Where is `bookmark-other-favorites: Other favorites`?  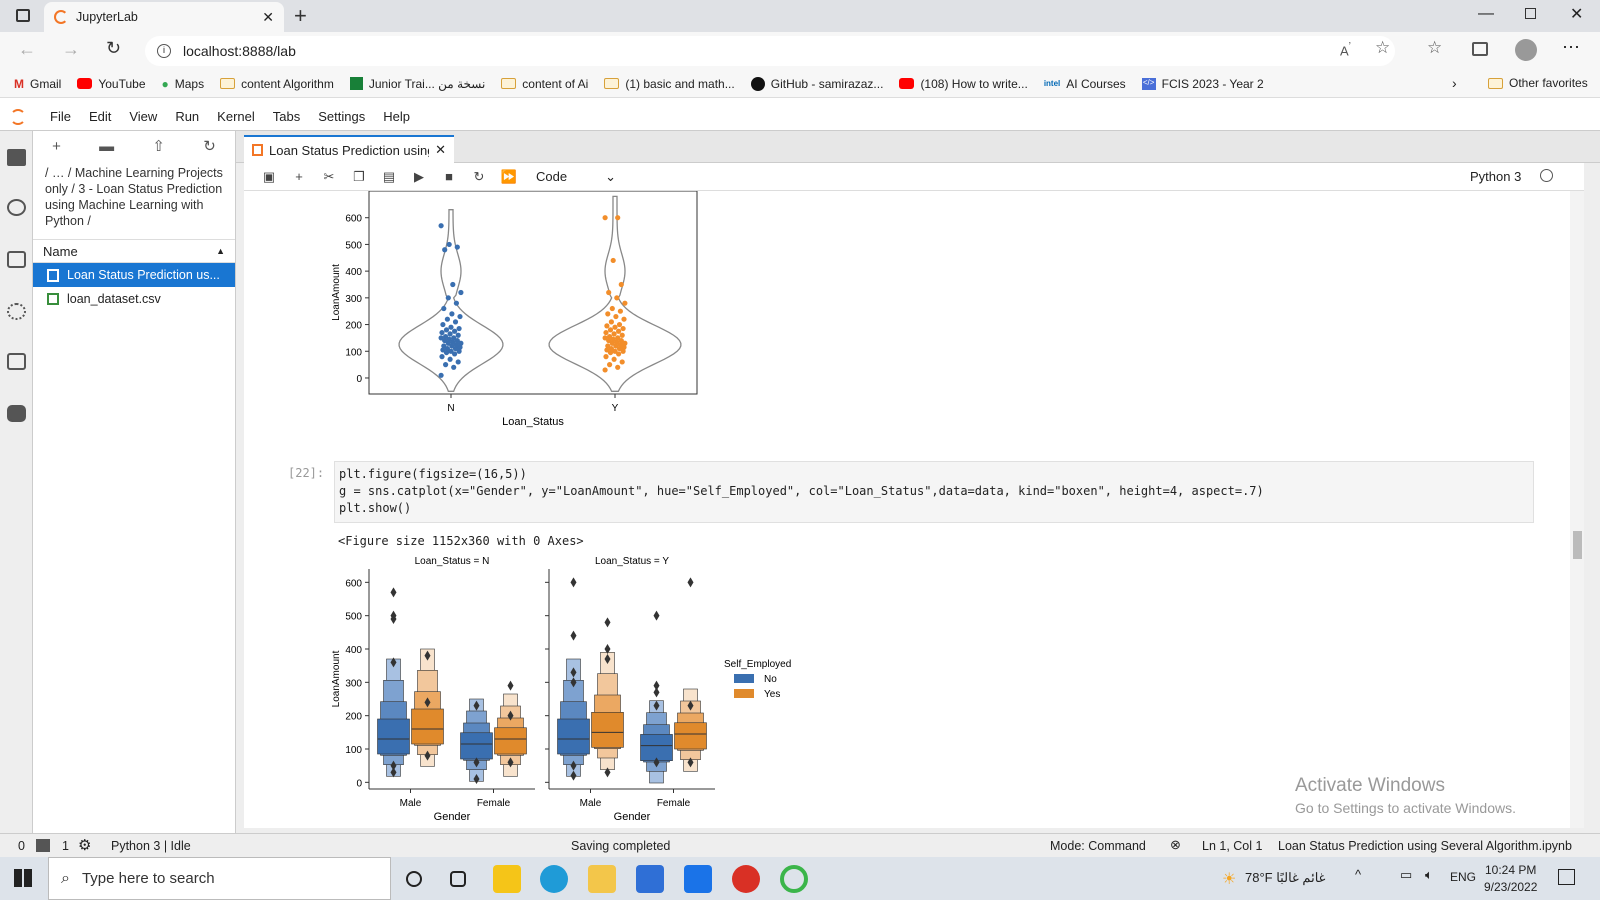 bookmark-other-favorites: Other favorites is located at coordinates (1538, 83).